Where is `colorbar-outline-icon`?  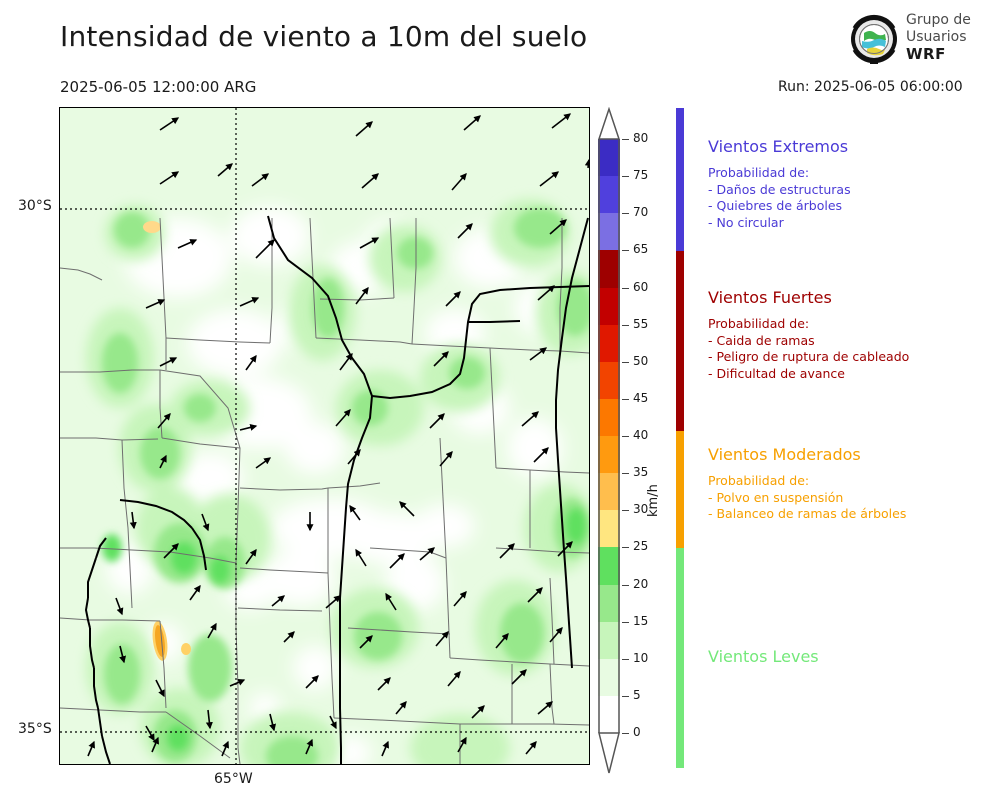
colorbar-outline-icon is located at coordinates (609, 440).